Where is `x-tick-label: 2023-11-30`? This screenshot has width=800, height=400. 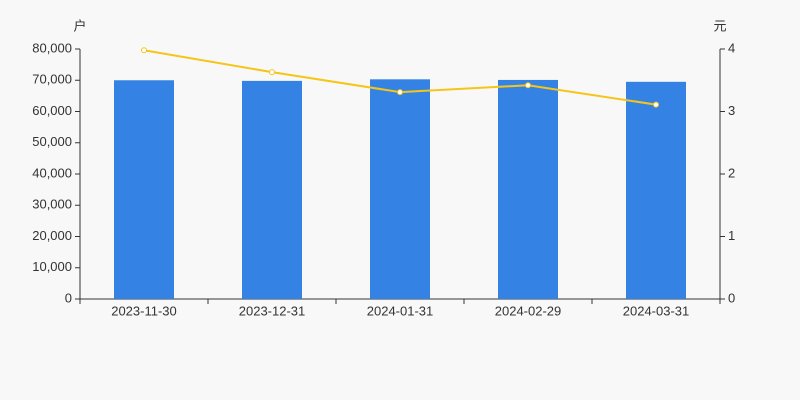 x-tick-label: 2023-11-30 is located at coordinates (144, 310).